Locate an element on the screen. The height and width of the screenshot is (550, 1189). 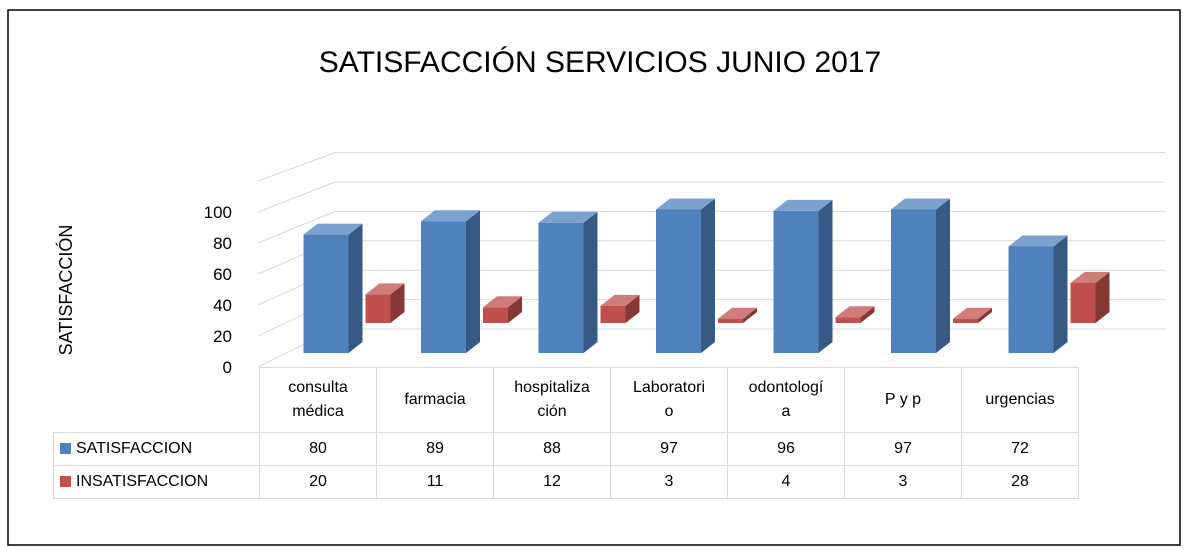
table-value: 11 is located at coordinates (435, 482).